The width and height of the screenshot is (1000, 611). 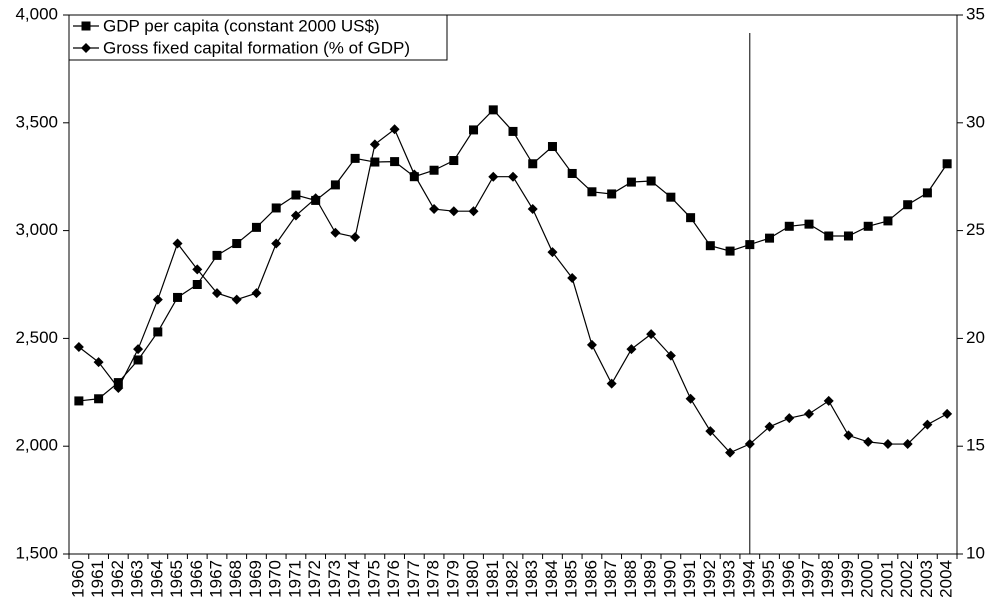 What do you see at coordinates (235, 579) in the screenshot?
I see `x-tick-label: 1968` at bounding box center [235, 579].